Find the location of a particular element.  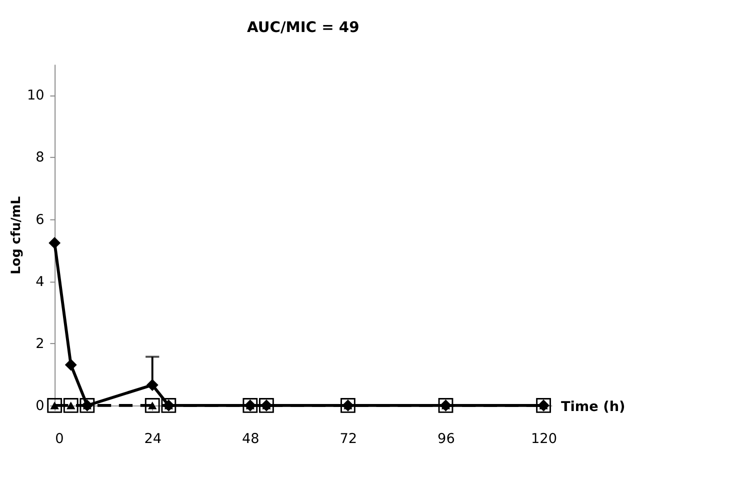

x-tick-label: 96 is located at coordinates (446, 438).